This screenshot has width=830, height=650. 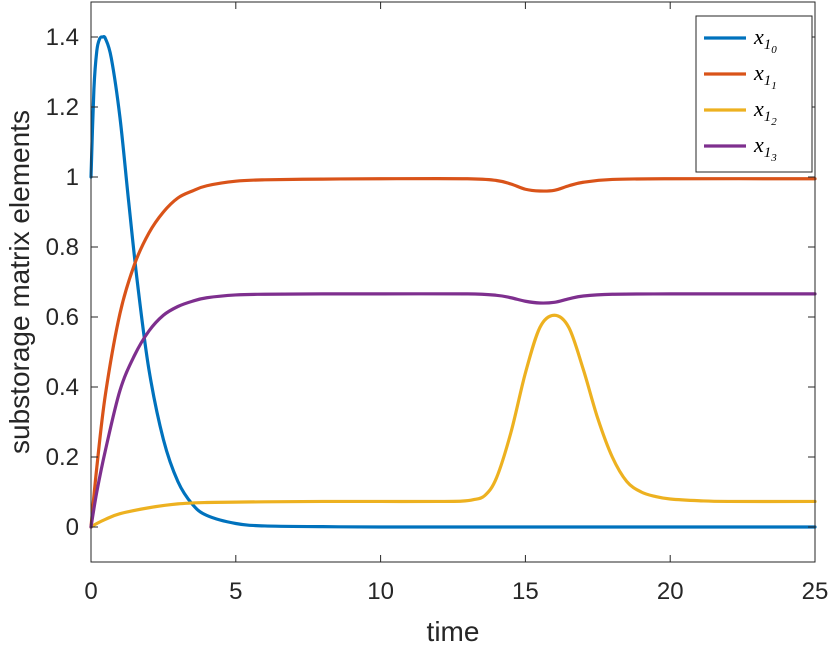 I want to click on y-tick-label: 0.2, so click(x=62, y=457).